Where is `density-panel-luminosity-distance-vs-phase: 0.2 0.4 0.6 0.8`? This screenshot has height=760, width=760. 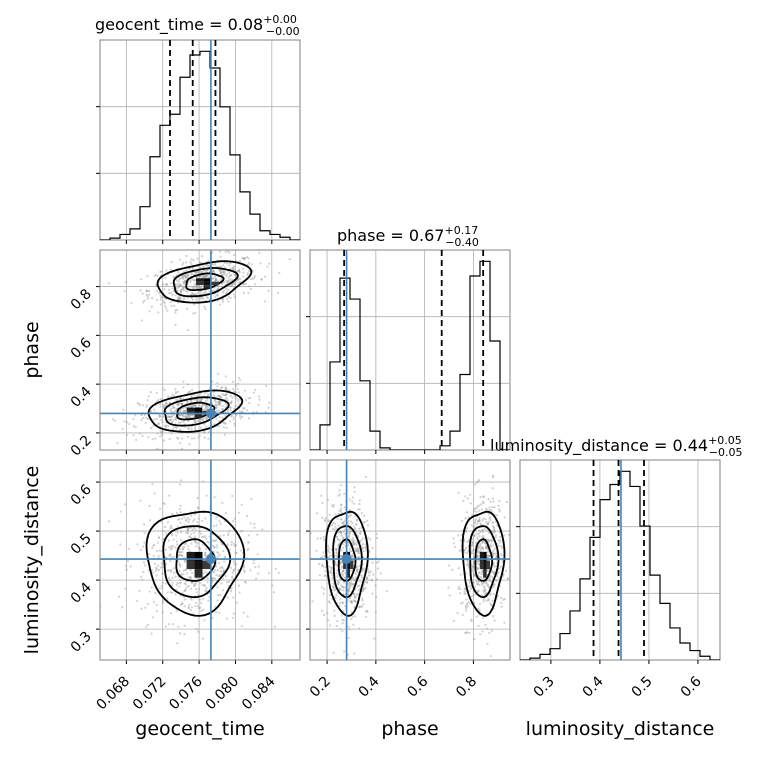 density-panel-luminosity-distance-vs-phase: 0.2 0.4 0.6 0.8 is located at coordinates (408, 580).